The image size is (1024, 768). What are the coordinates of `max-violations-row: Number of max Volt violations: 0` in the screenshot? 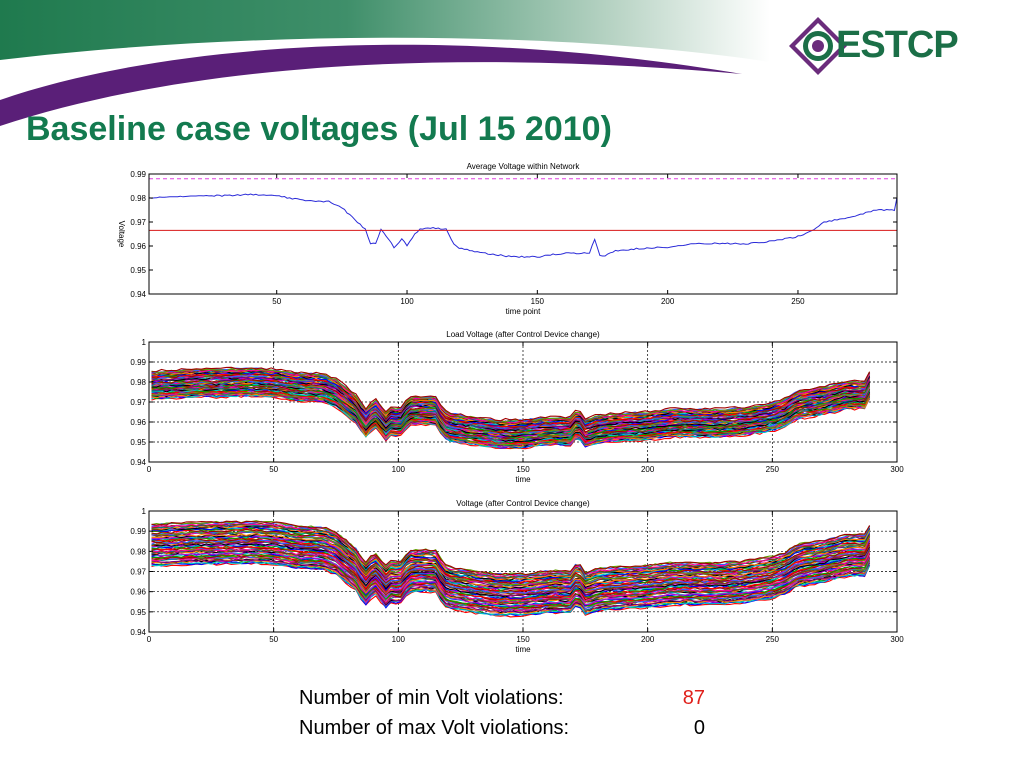 It's located at (509, 728).